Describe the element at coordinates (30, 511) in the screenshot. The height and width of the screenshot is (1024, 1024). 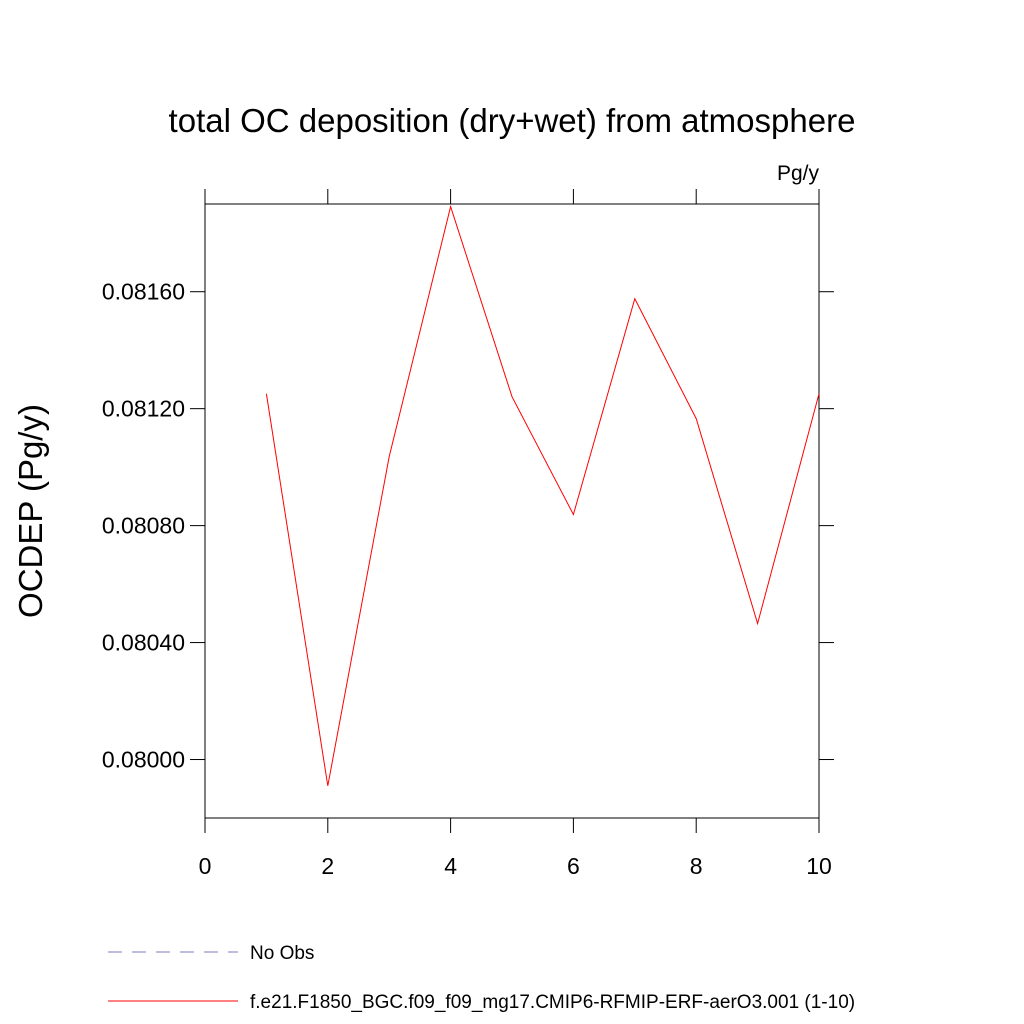
I see `y-axis-label: OCDEP (Pg/y)` at that location.